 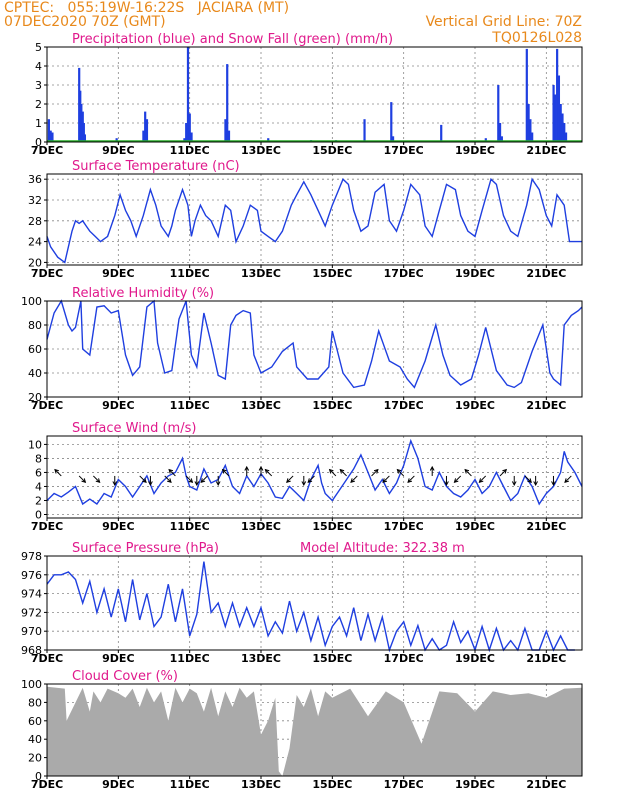 I want to click on precip-date-label: 9DEC, so click(x=118, y=150).